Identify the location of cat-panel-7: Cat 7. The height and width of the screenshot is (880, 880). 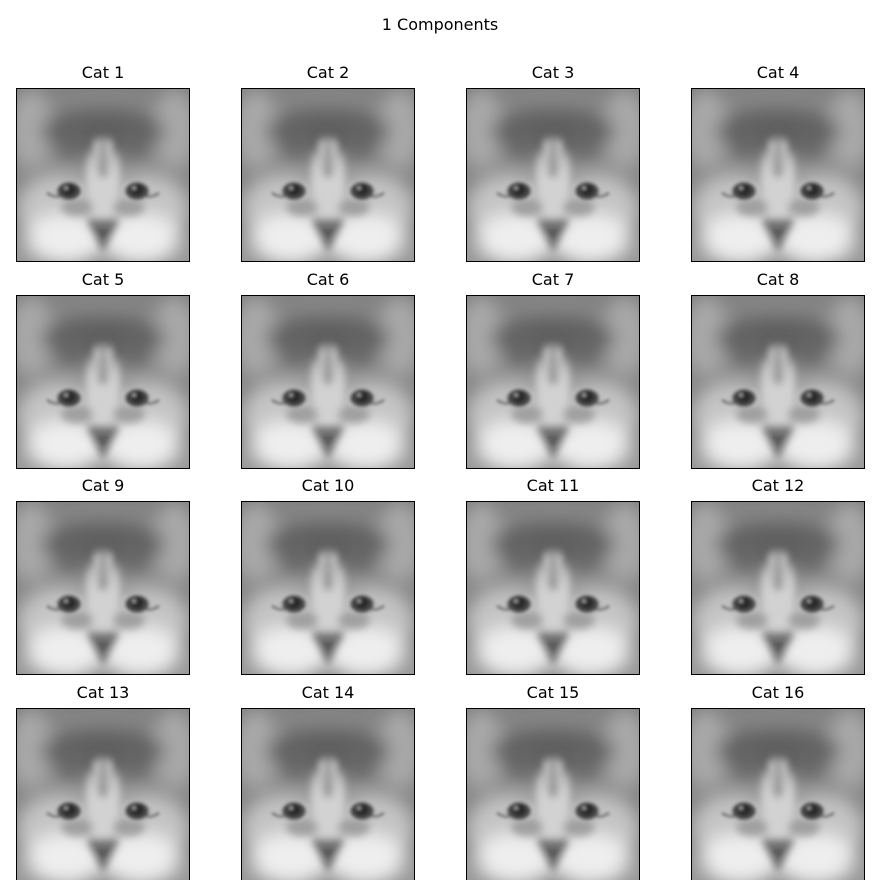
(553, 369).